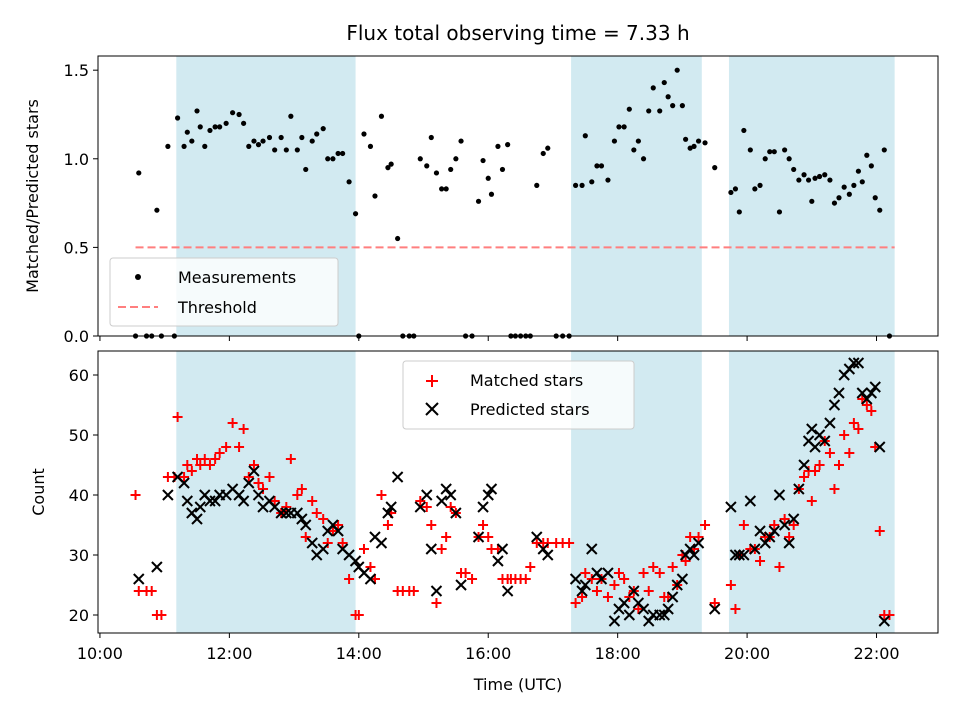  Describe the element at coordinates (518, 395) in the screenshot. I see `bottom-legend: Matched stars Predicted stars` at that location.